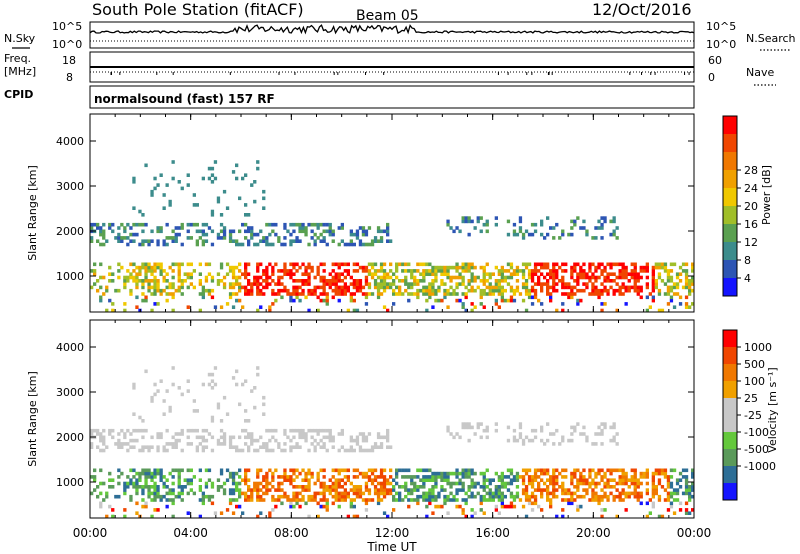 Image resolution: width=800 pixels, height=554 pixels. I want to click on xaxis-tick-label: 04:00, so click(190, 533).